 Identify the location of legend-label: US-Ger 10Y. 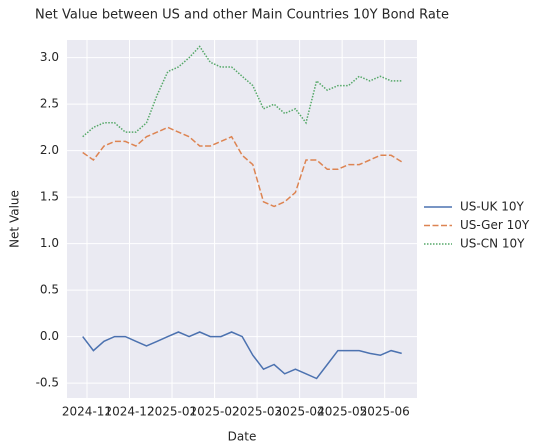
(495, 225).